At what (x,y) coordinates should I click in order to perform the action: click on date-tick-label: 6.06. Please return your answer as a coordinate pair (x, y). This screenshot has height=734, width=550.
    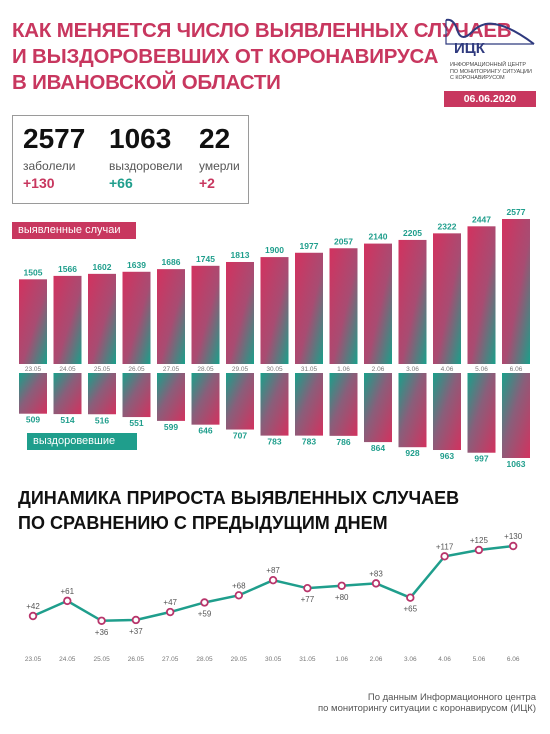
    Looking at the image, I should click on (516, 369).